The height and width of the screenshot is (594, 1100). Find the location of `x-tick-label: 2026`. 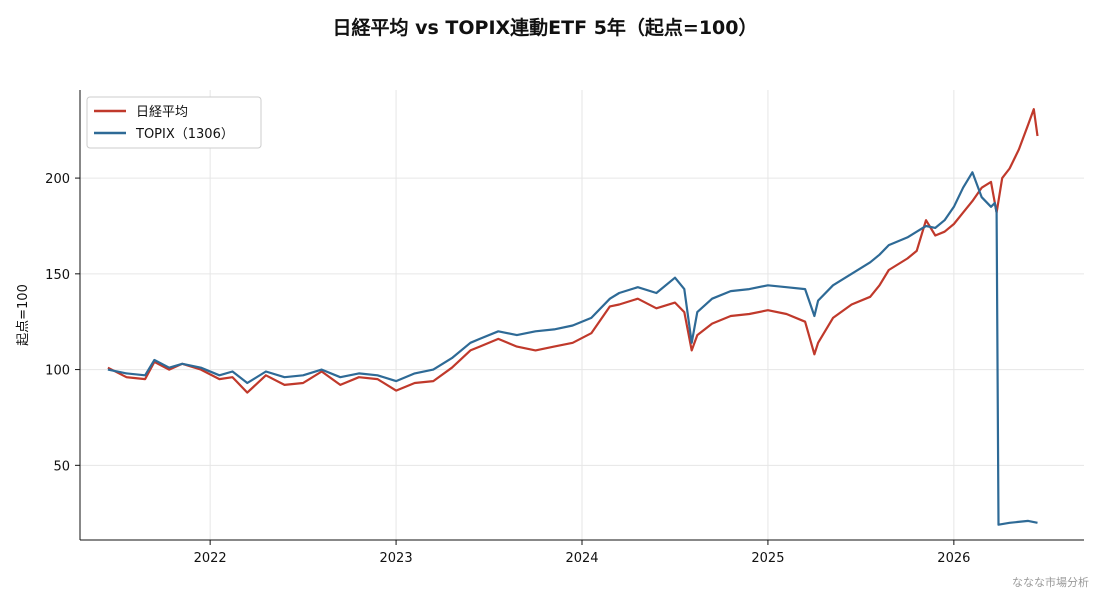

x-tick-label: 2026 is located at coordinates (953, 558).